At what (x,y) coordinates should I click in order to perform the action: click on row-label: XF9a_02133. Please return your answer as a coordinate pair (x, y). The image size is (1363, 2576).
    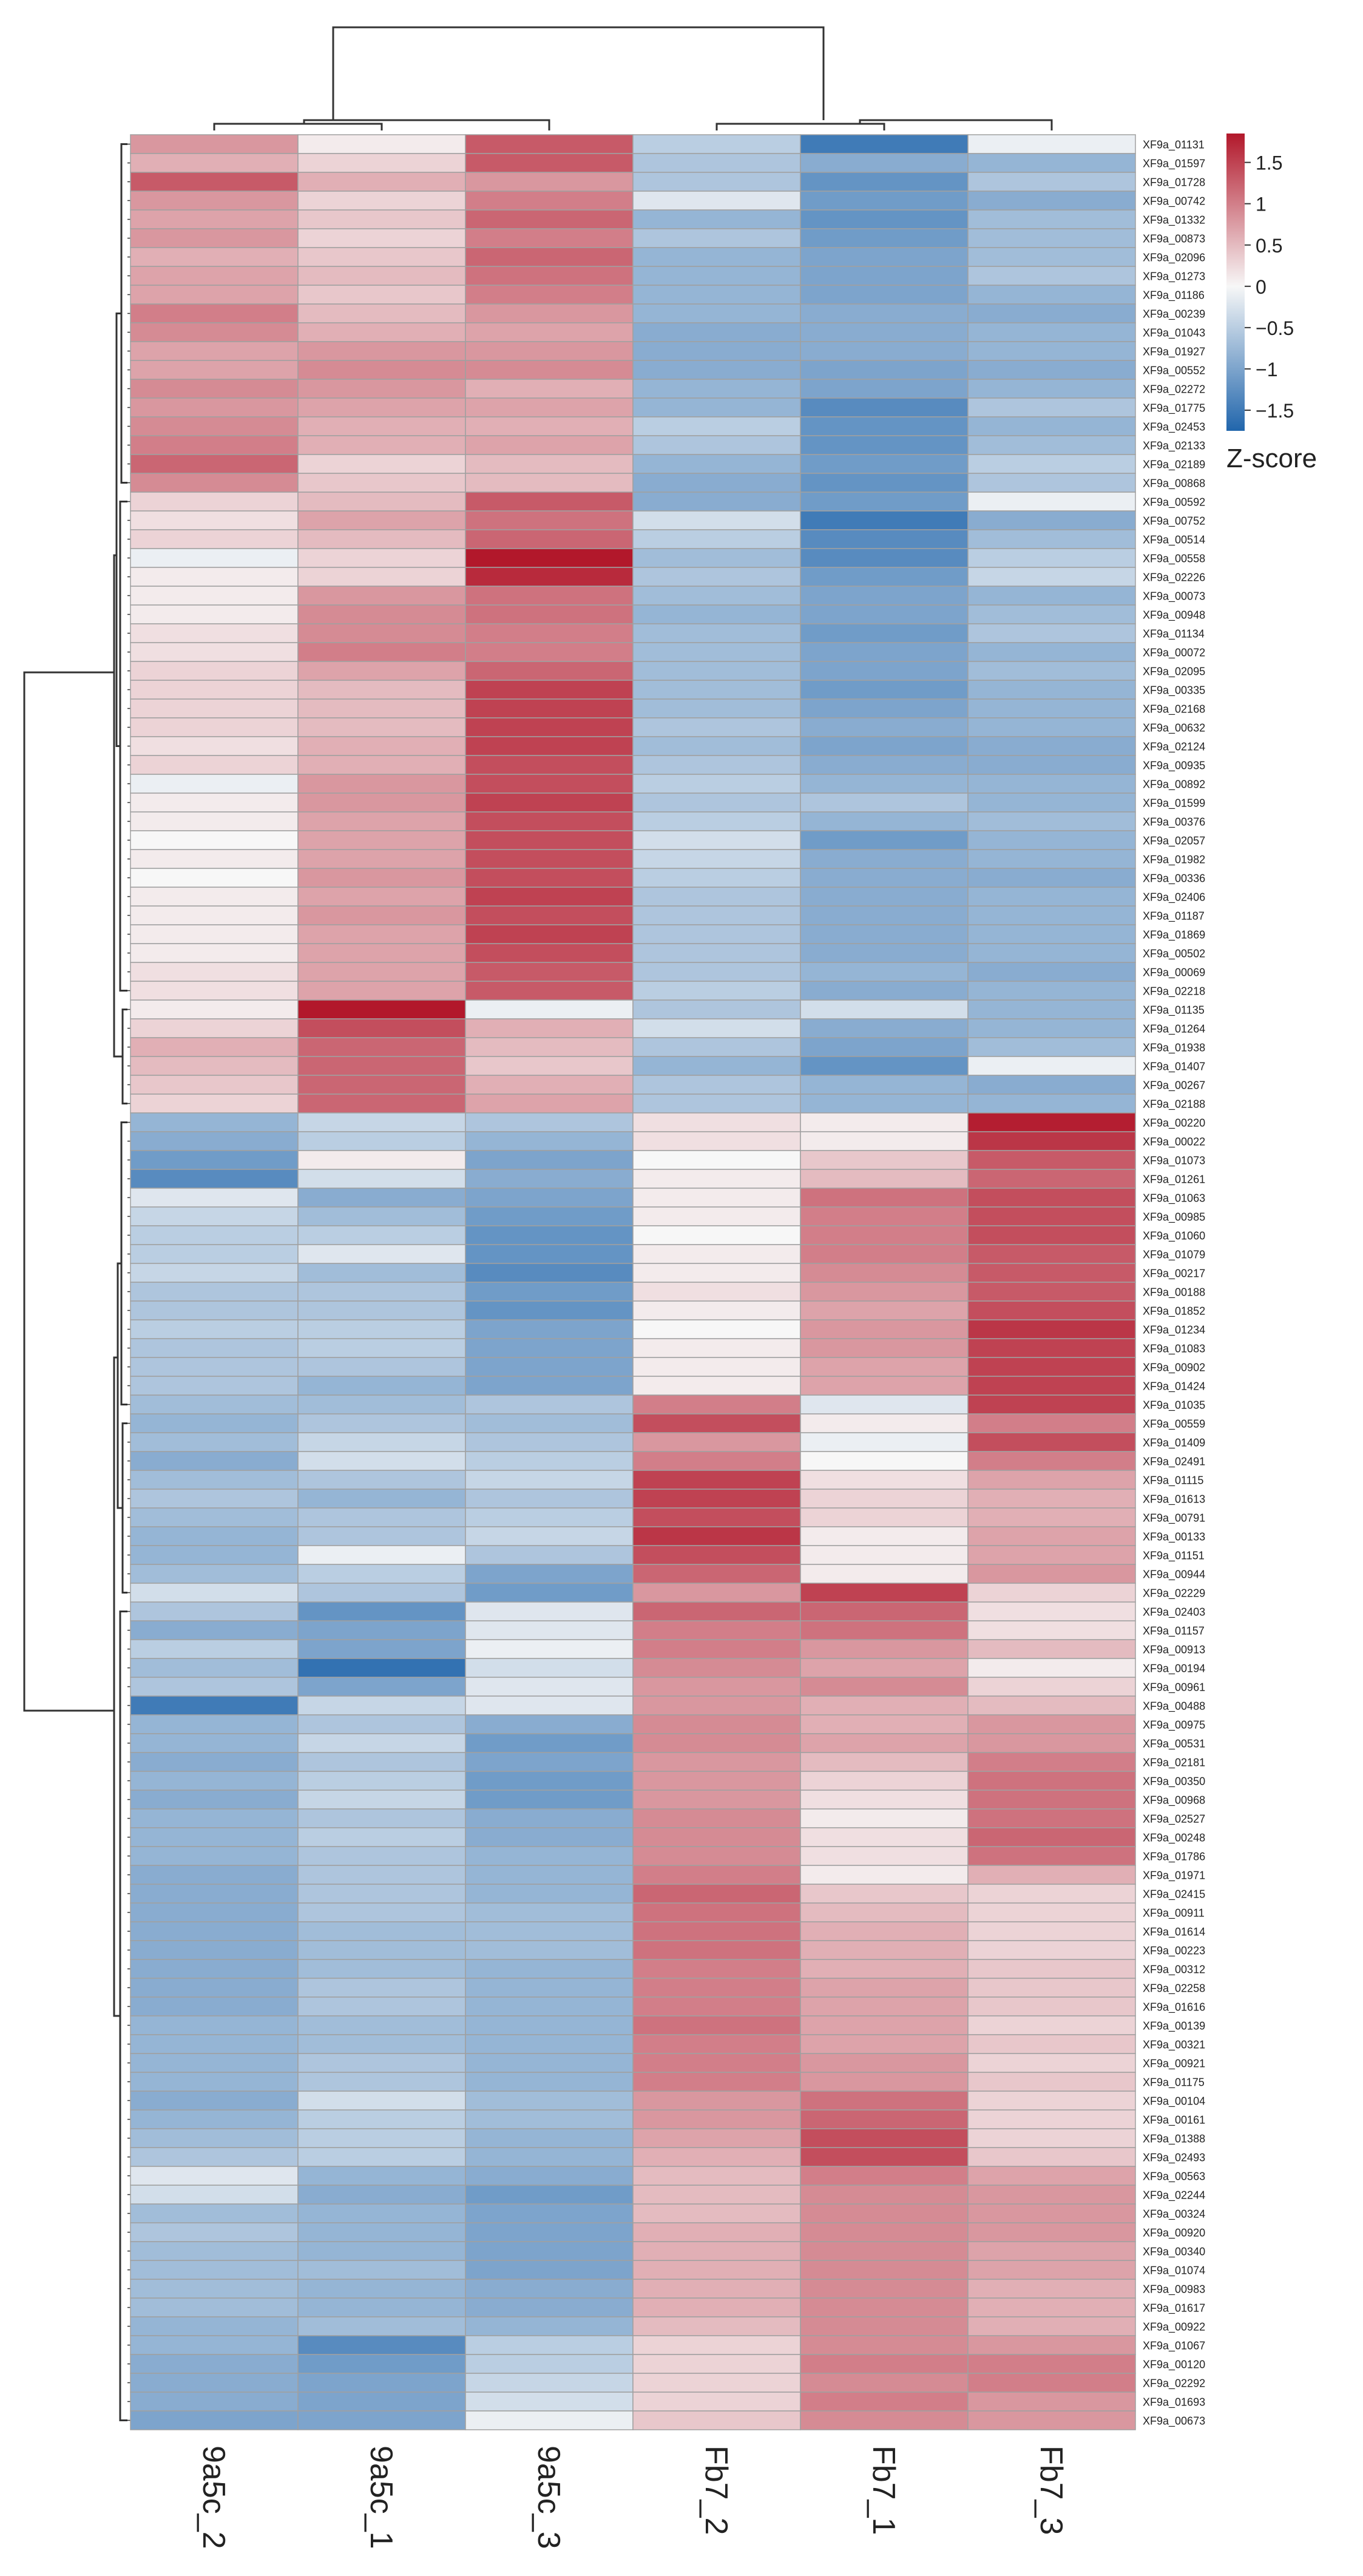
    Looking at the image, I should click on (1174, 446).